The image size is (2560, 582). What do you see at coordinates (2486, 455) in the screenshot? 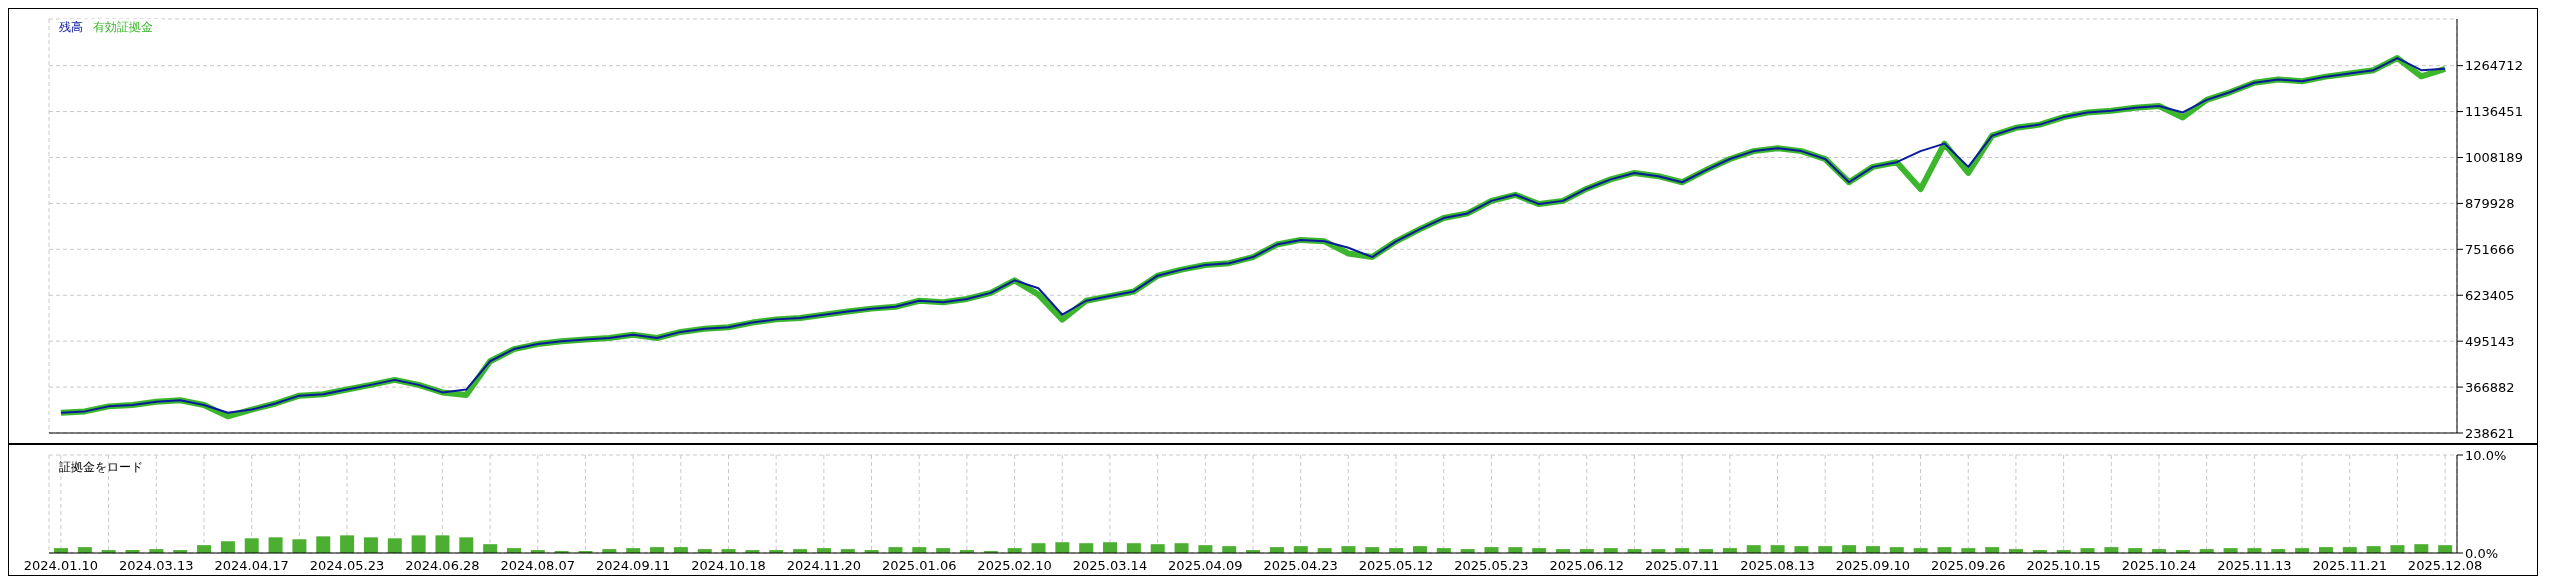
I see `y-tick-label: 10.0%` at bounding box center [2486, 455].